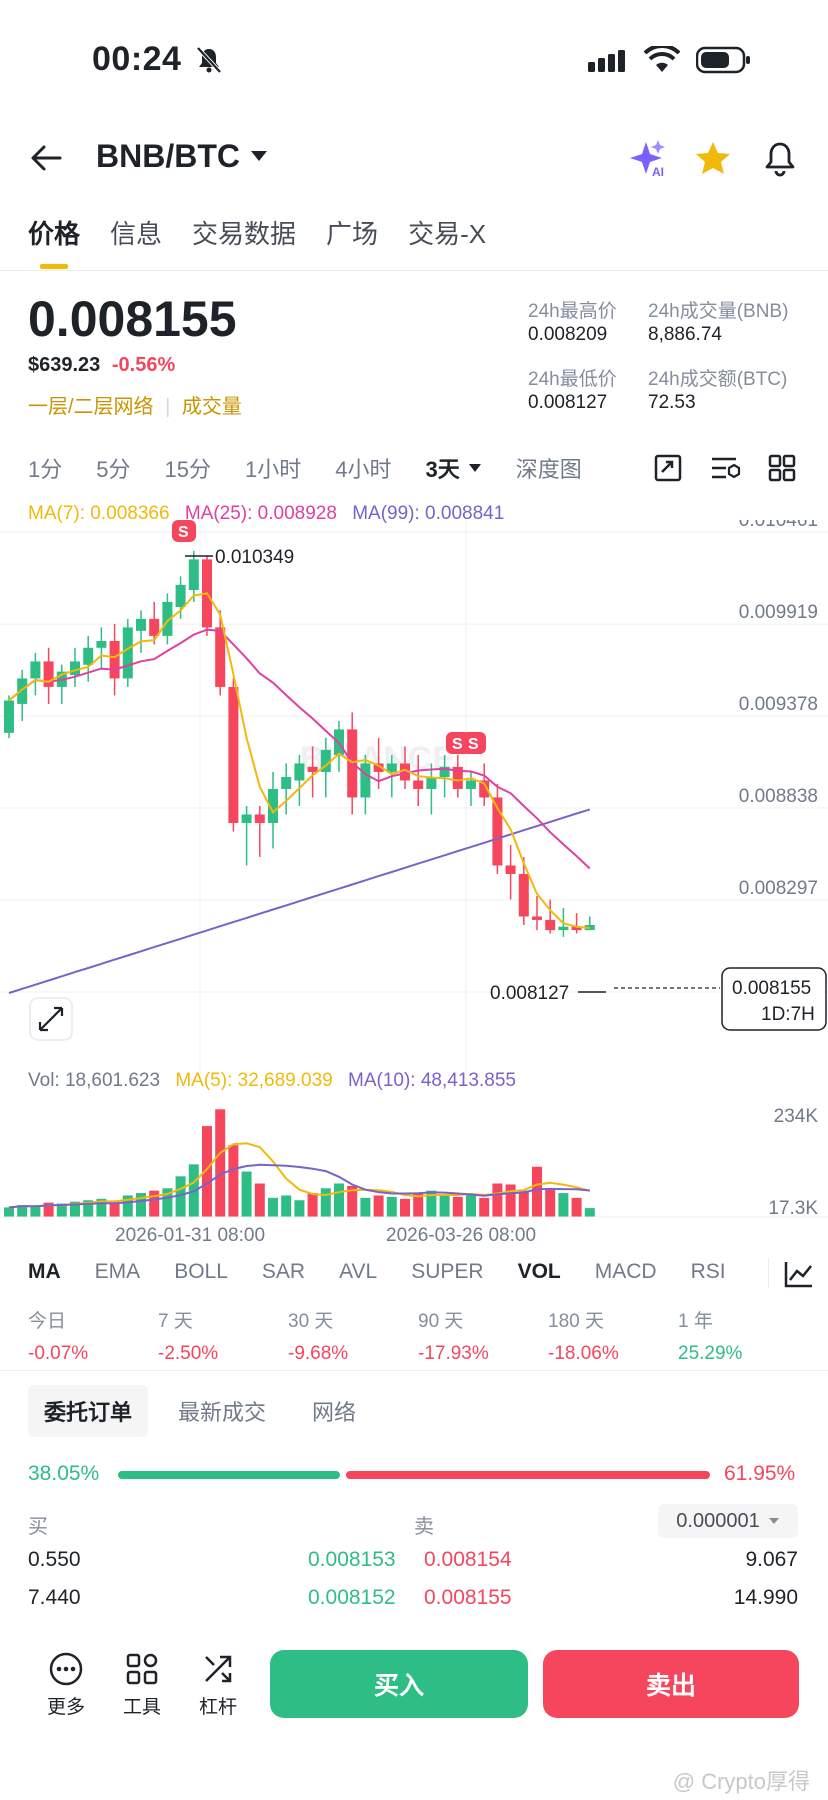 This screenshot has height=1800, width=828. I want to click on interval-5m: 5分, so click(113, 469).